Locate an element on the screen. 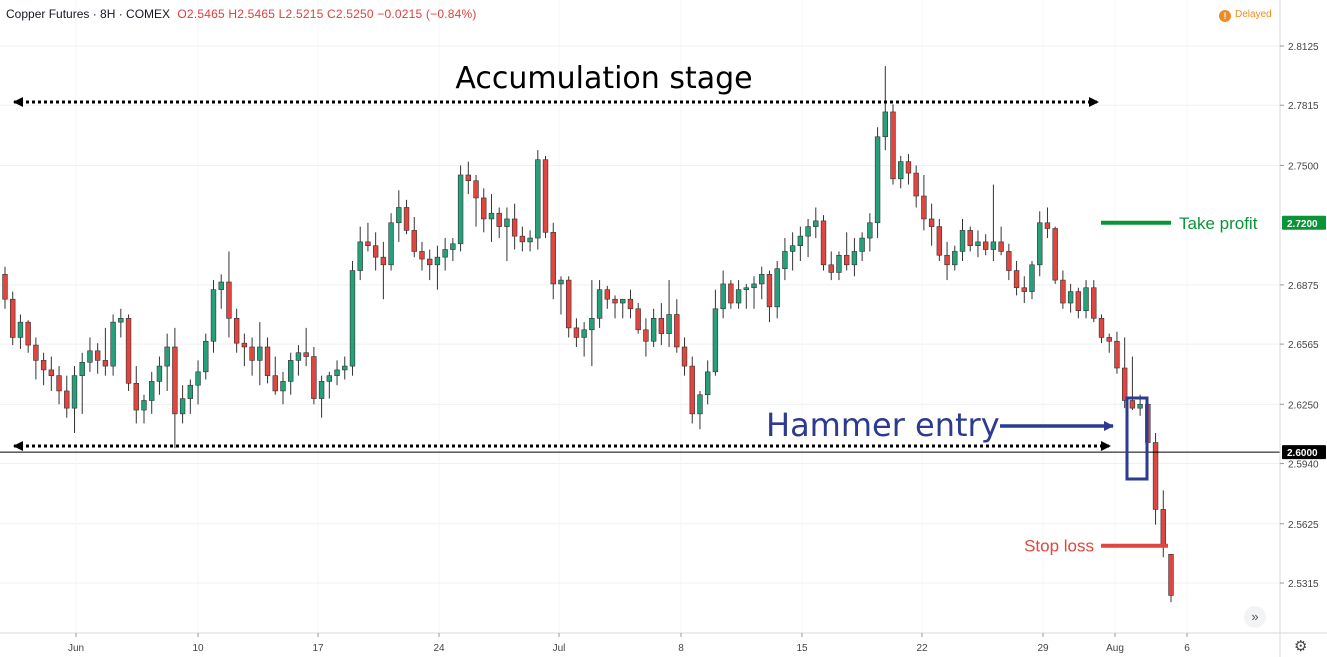 This screenshot has width=1327, height=657. price-tick-label: 2.6565 is located at coordinates (1303, 345).